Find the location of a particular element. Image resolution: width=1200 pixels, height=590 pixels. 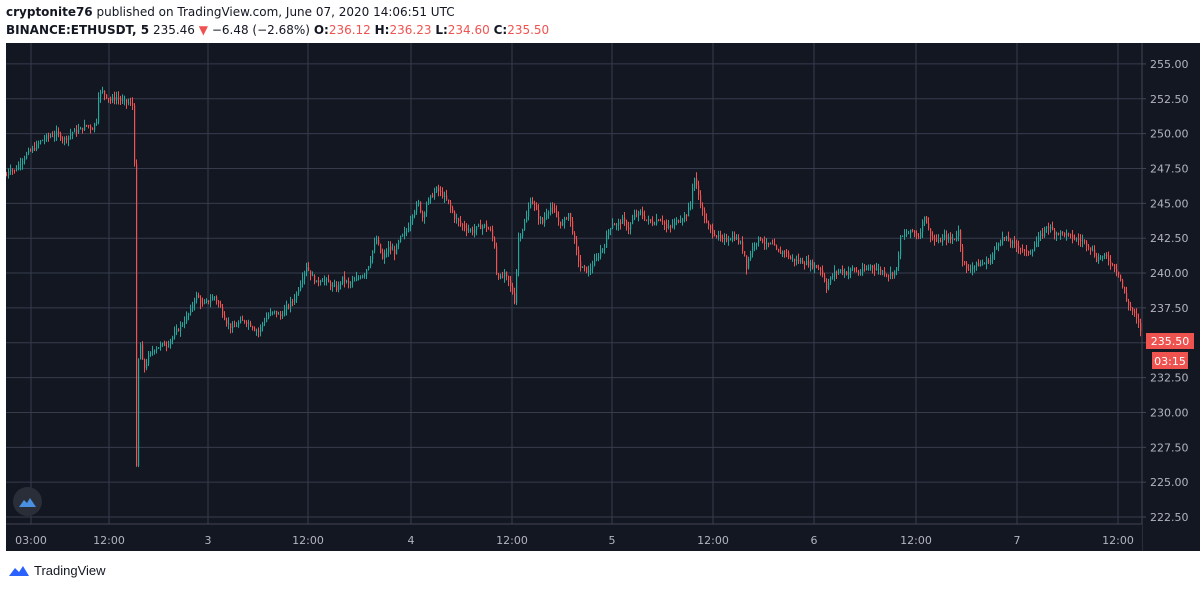

symbol-label: BINANCE:ETHUSDT, 5 is located at coordinates (78, 30).